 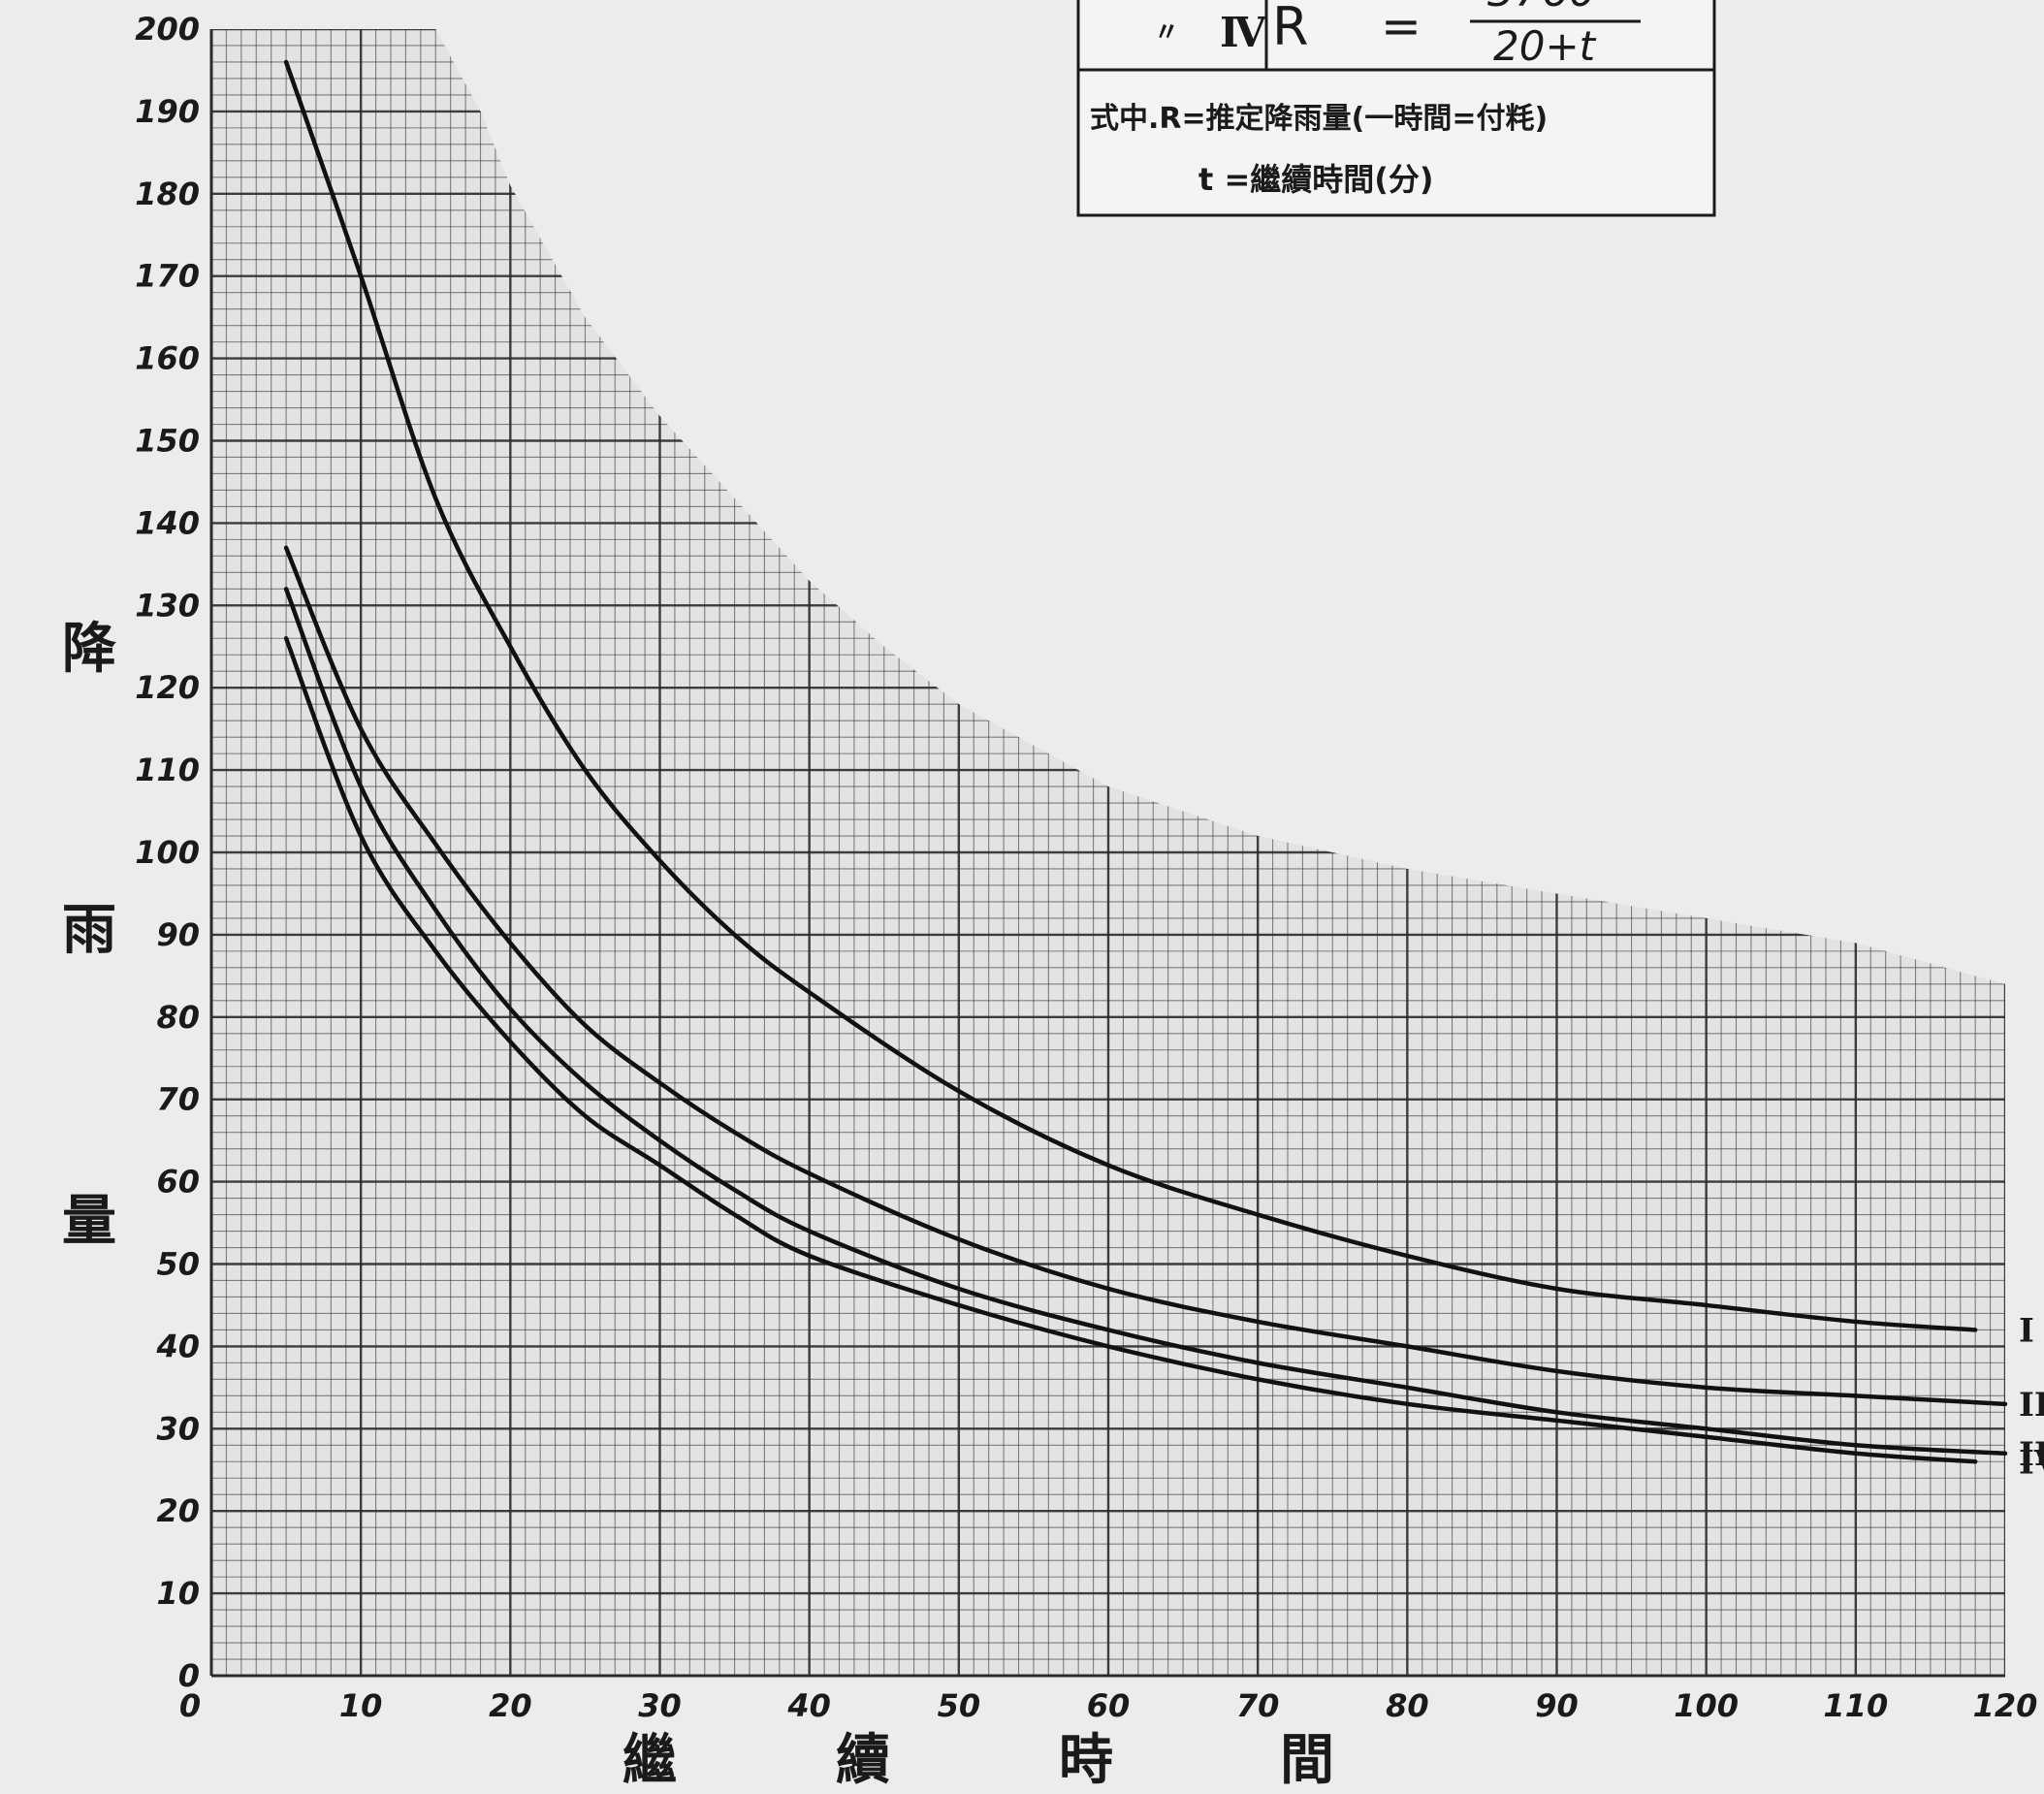 I want to click on y-tick-label: 180, so click(x=167, y=194).